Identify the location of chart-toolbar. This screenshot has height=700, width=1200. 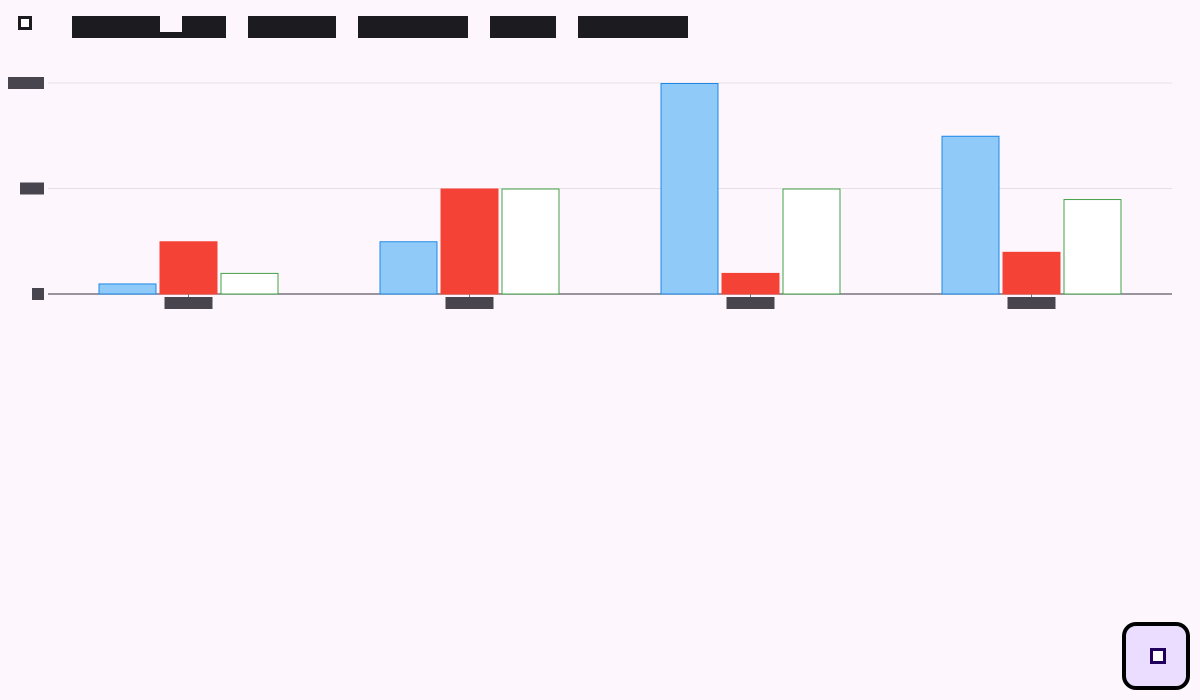
(600, 27).